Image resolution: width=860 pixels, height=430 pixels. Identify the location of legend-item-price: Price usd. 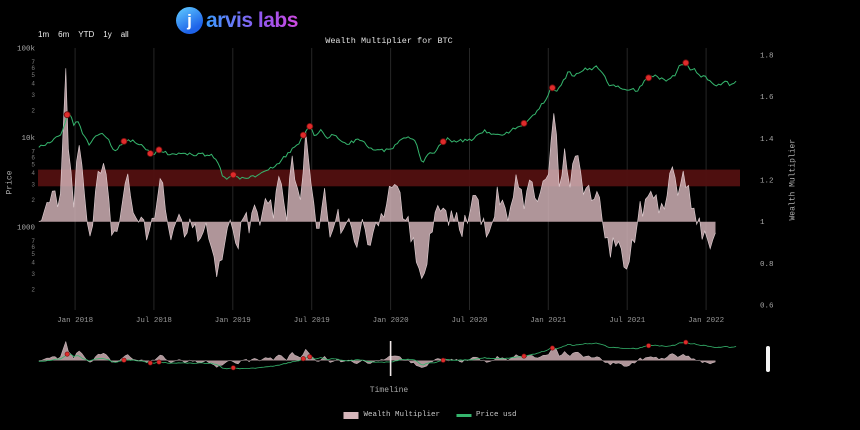
(486, 415).